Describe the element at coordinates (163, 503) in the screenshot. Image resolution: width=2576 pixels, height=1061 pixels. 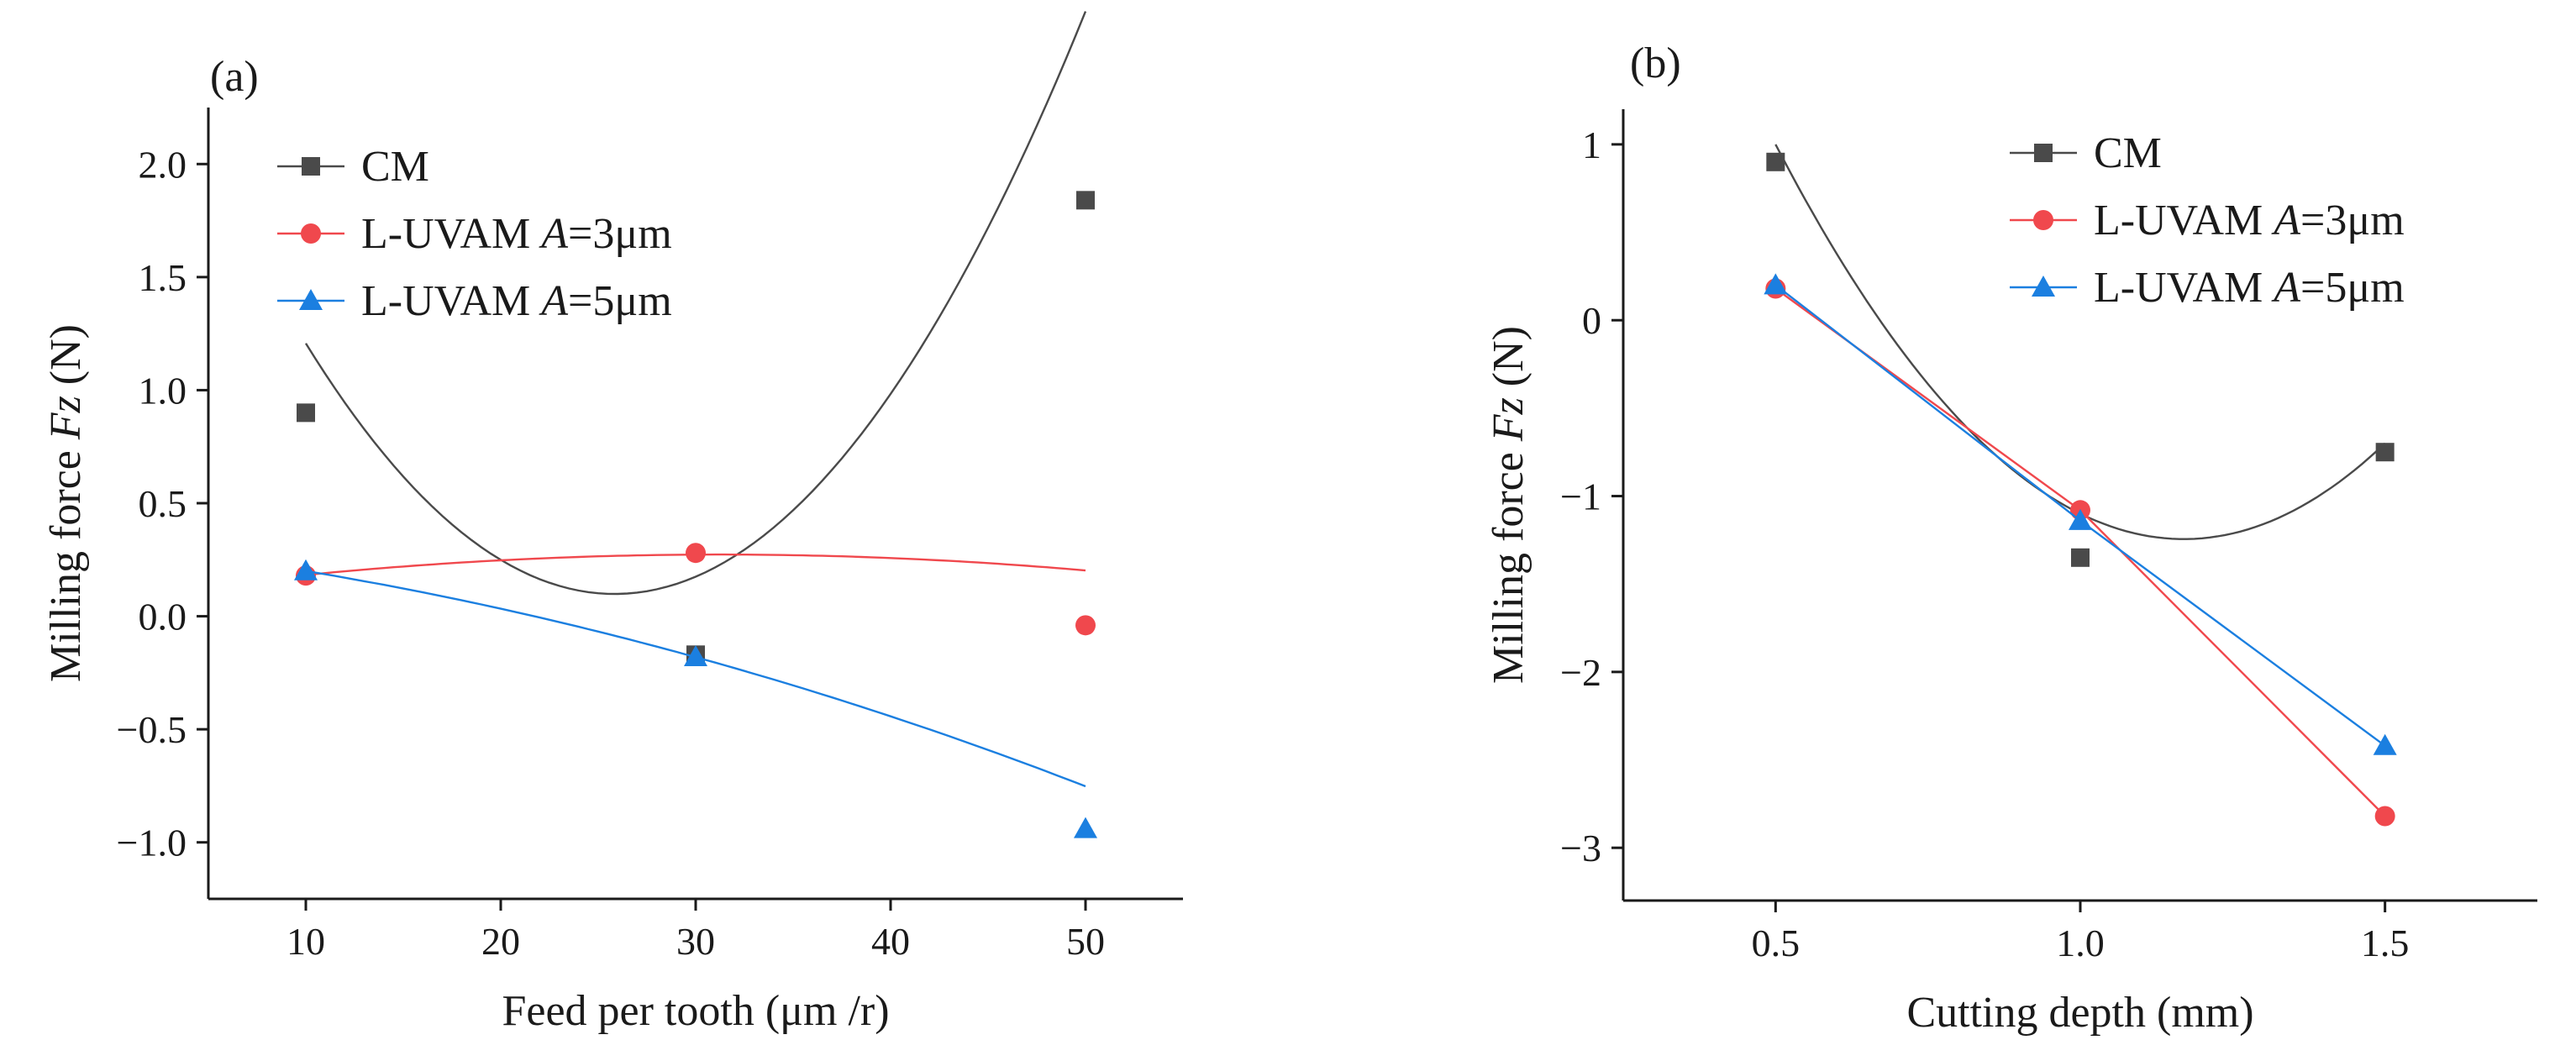
I see `y-tick-label: 0.5` at that location.